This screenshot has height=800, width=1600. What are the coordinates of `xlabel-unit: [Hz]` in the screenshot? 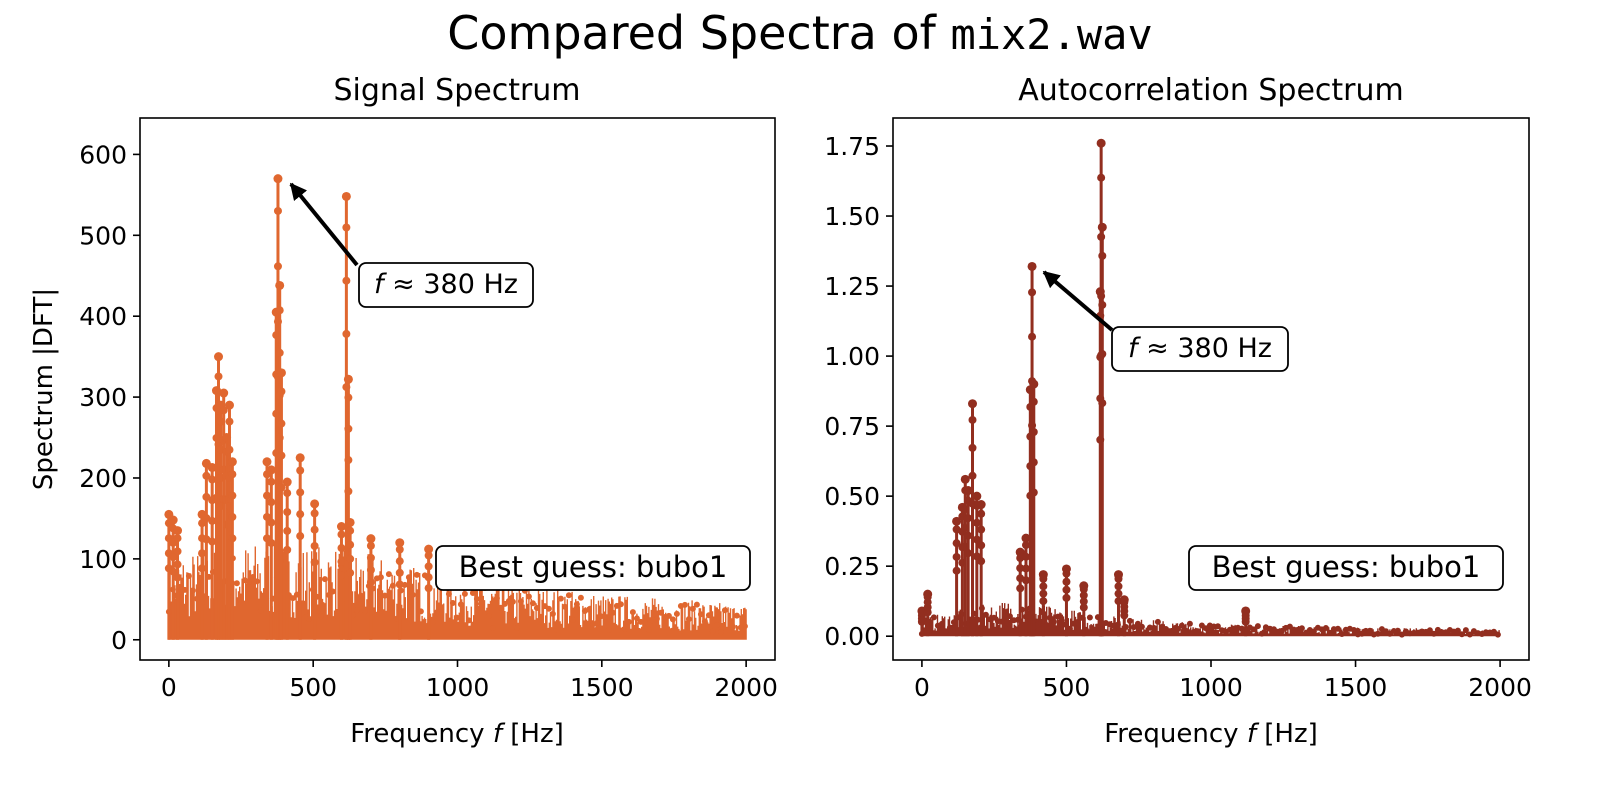 It's located at (537, 734).